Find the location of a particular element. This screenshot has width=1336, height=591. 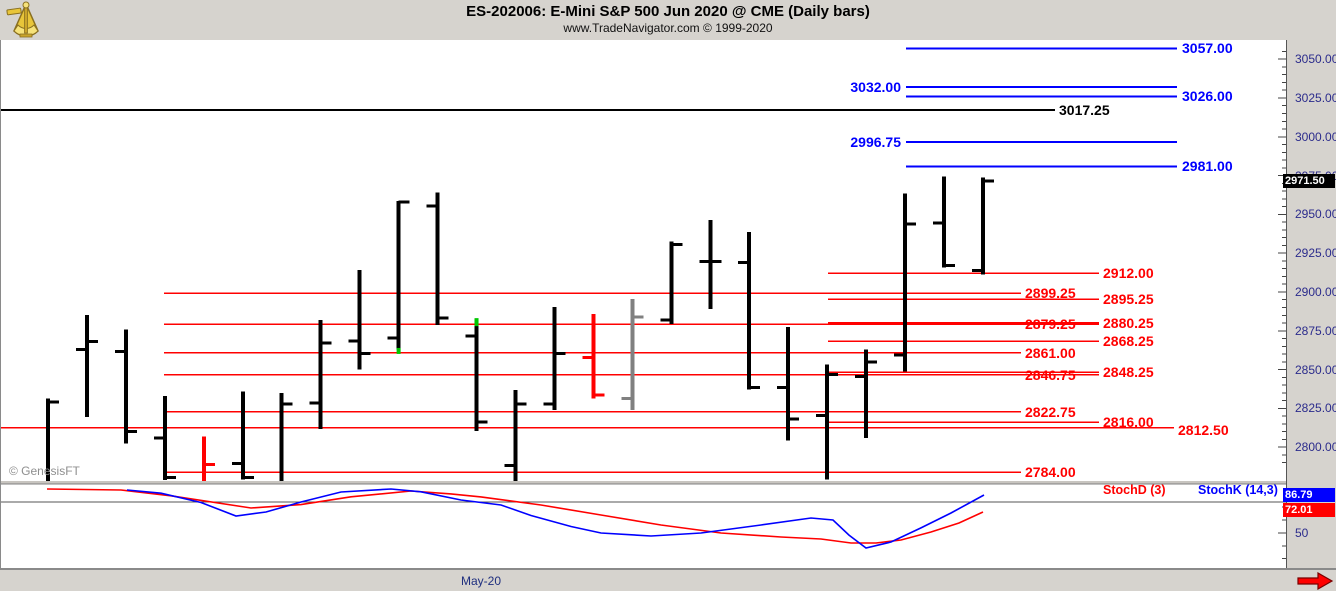

red-level-label: 2812.50 is located at coordinates (1203, 429).